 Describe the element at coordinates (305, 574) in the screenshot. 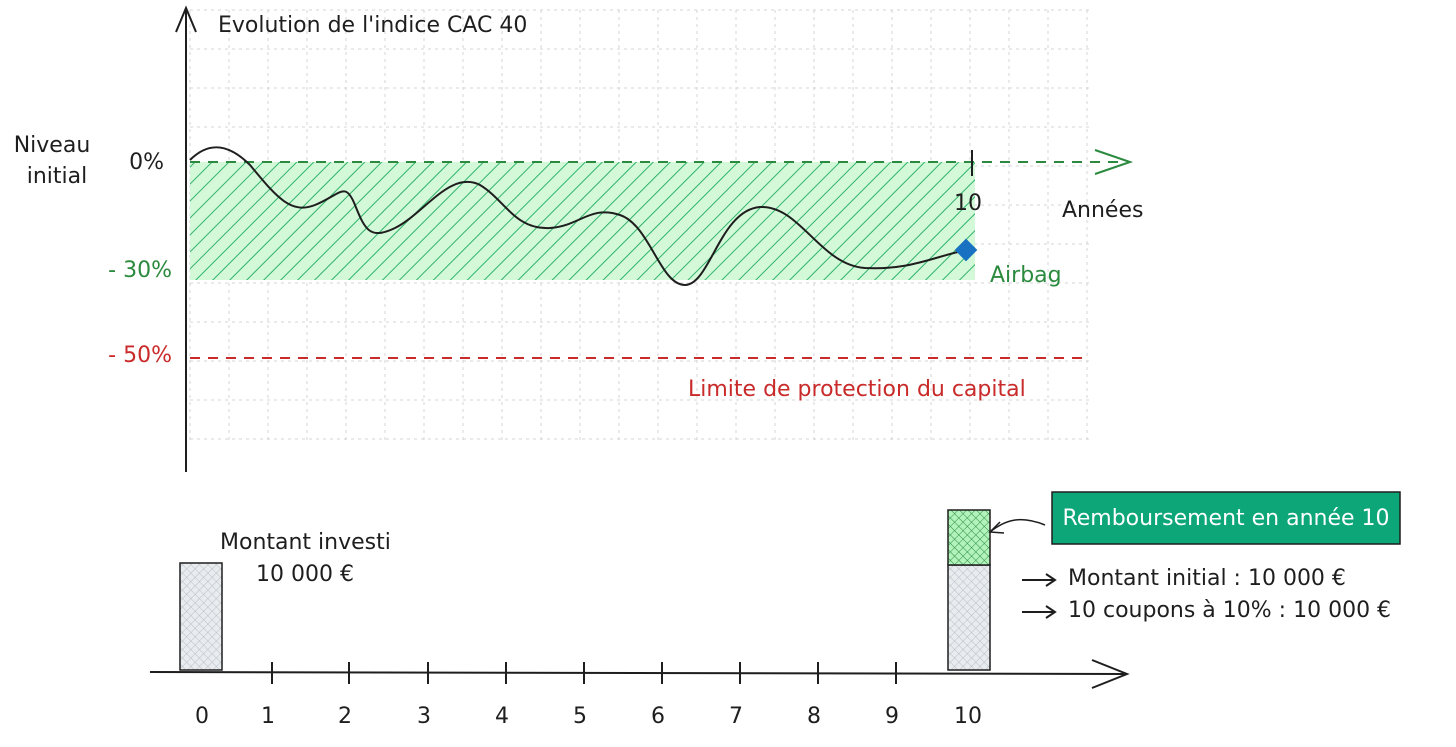

I see `invested-amount: 10 000 €` at that location.